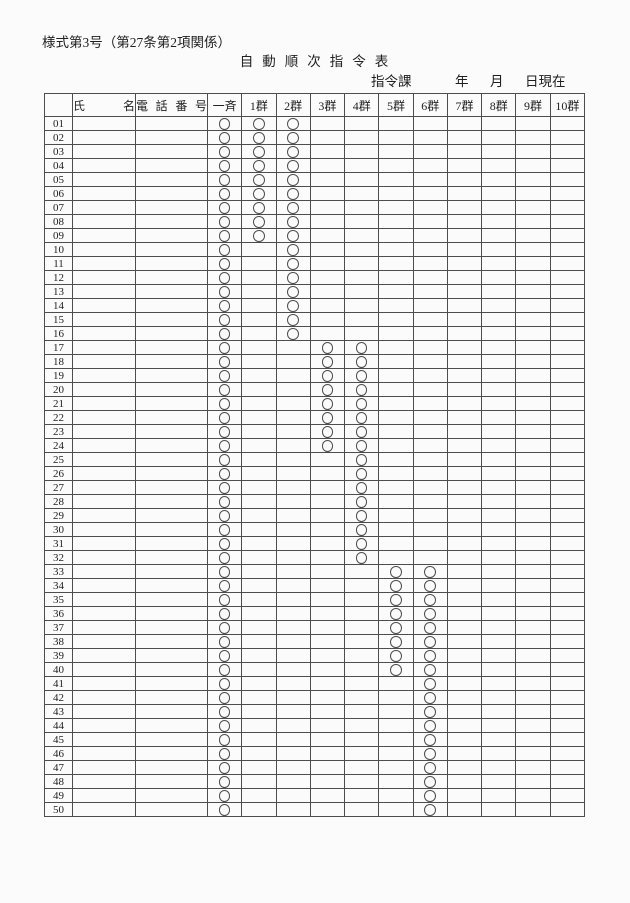  I want to click on row-number-cell: 18, so click(58, 361).